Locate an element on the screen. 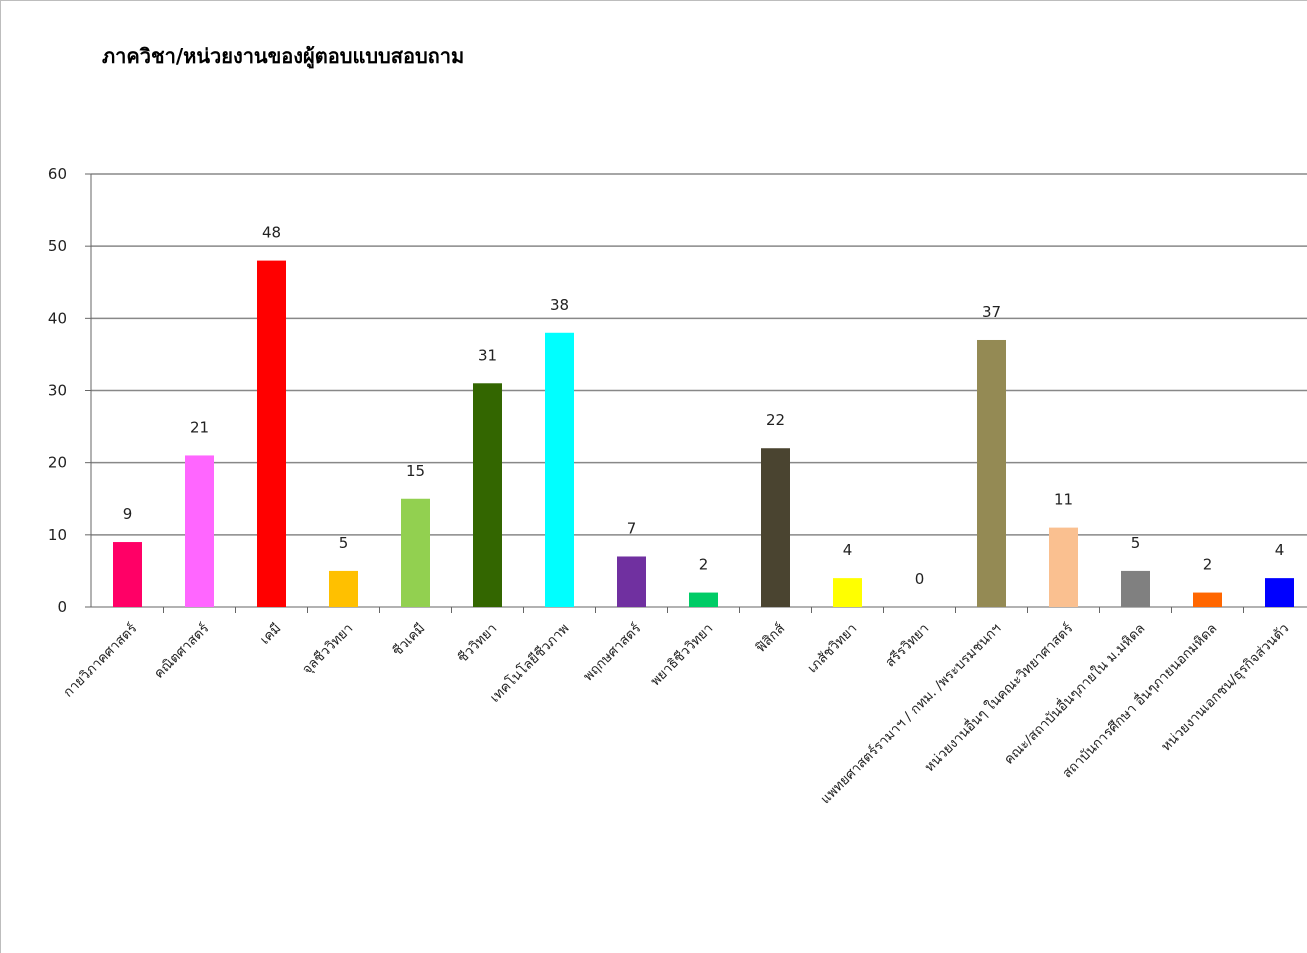  y-tick-label: 60 is located at coordinates (57, 174).